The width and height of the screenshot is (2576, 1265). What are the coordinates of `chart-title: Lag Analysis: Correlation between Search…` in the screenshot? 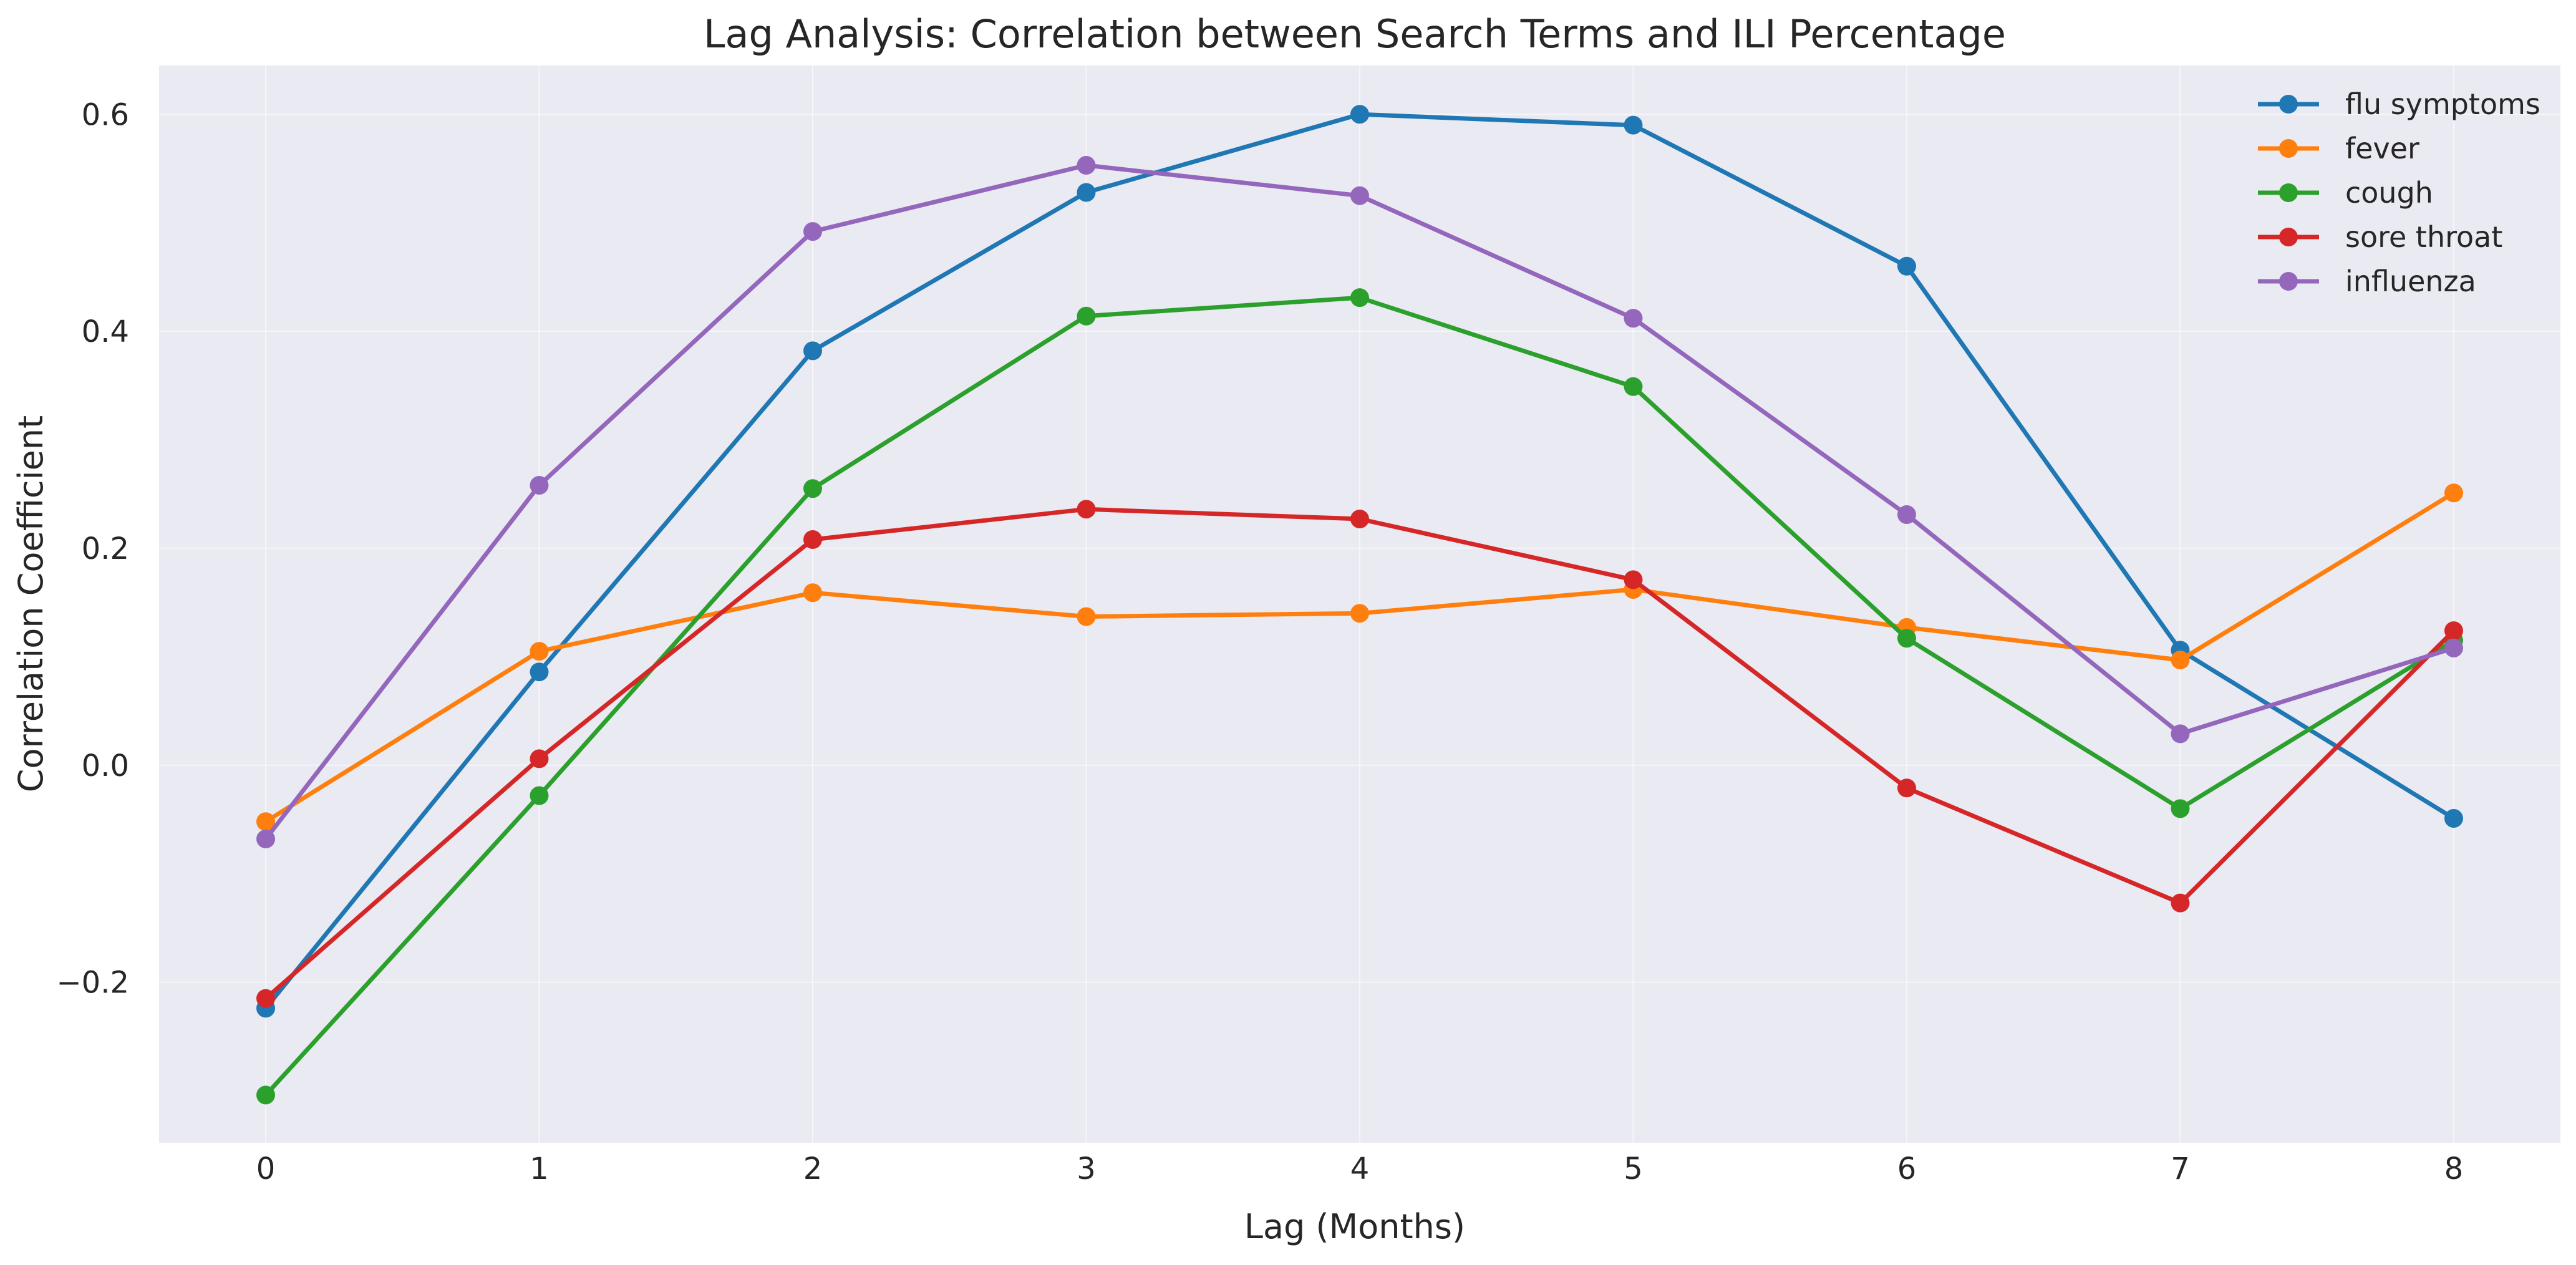 It's located at (1355, 34).